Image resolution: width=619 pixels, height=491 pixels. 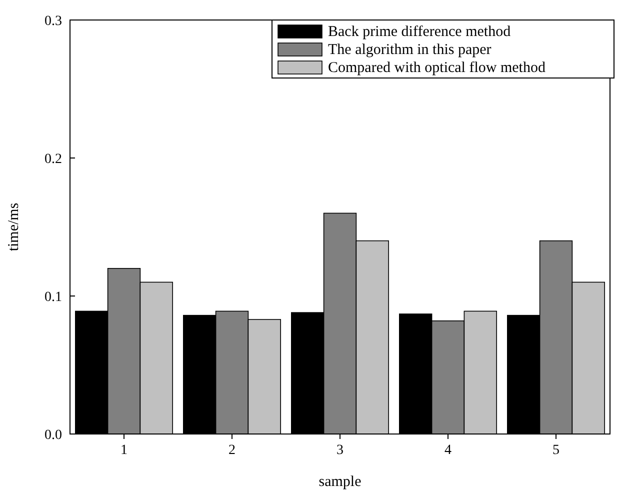 I want to click on y-tick-label: 0.3, so click(x=53, y=21).